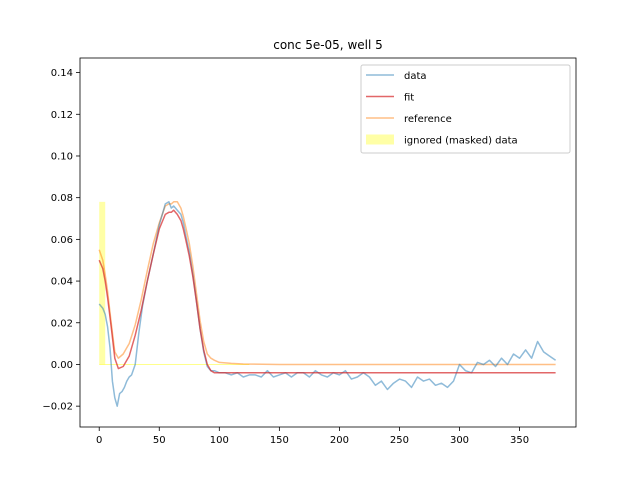 The height and width of the screenshot is (480, 640). Describe the element at coordinates (380, 139) in the screenshot. I see `legend-swatch-mask` at that location.